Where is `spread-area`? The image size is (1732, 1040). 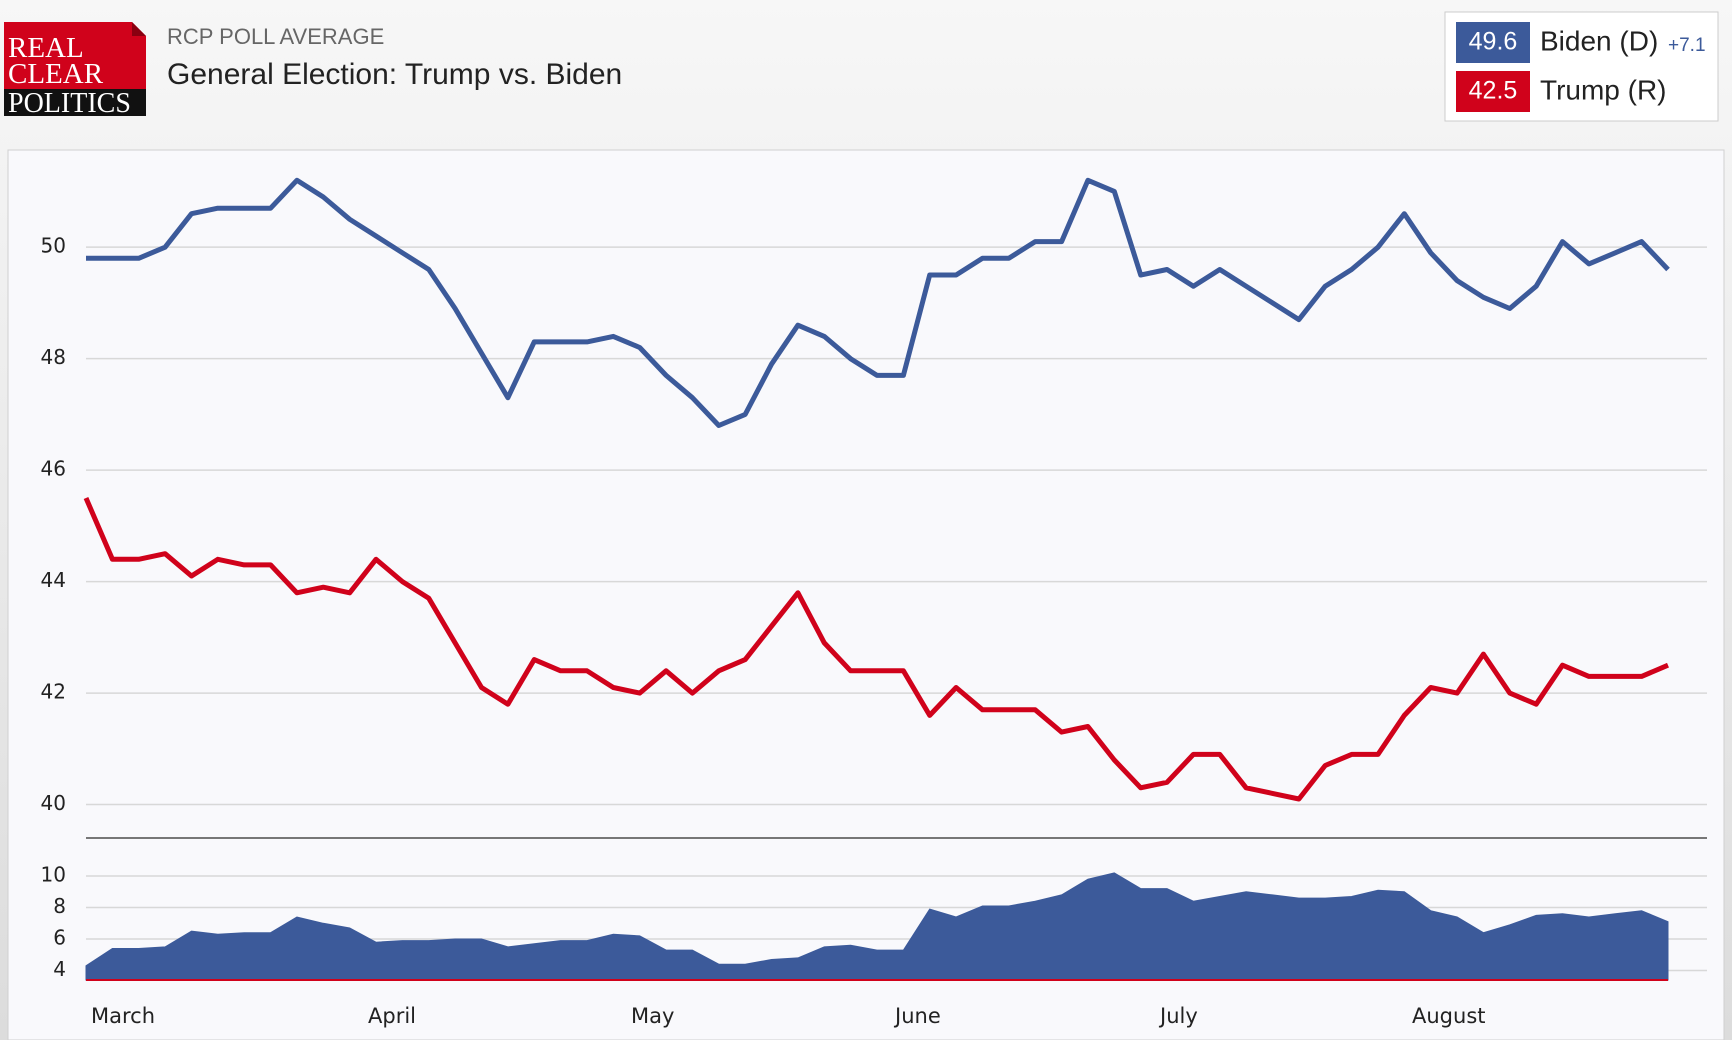 spread-area is located at coordinates (877, 926).